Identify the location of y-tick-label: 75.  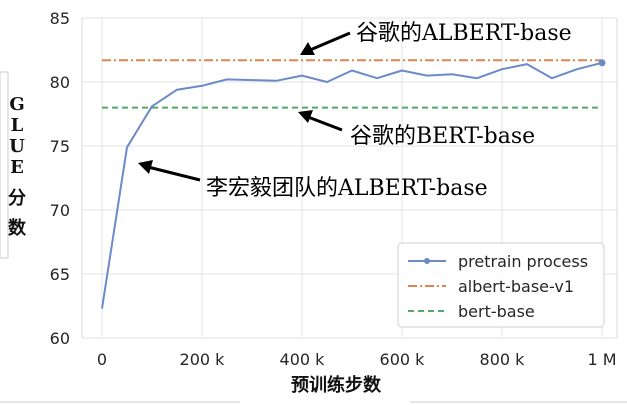
(60, 146).